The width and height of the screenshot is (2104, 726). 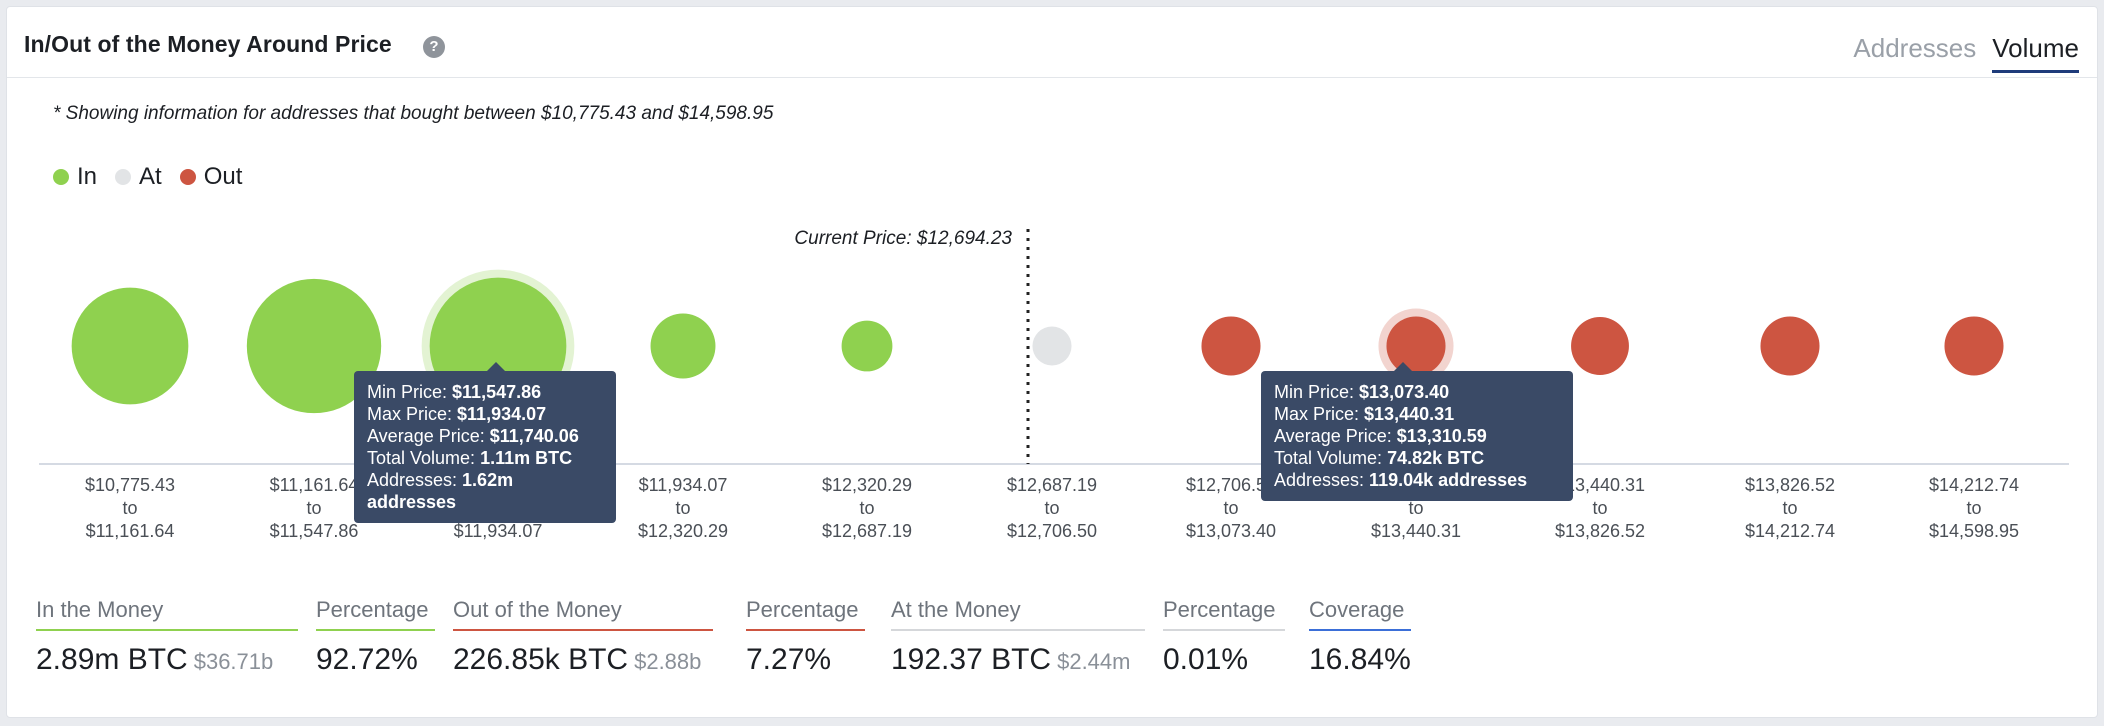 What do you see at coordinates (314, 485) in the screenshot?
I see `bucket-from-label: $11,161.64` at bounding box center [314, 485].